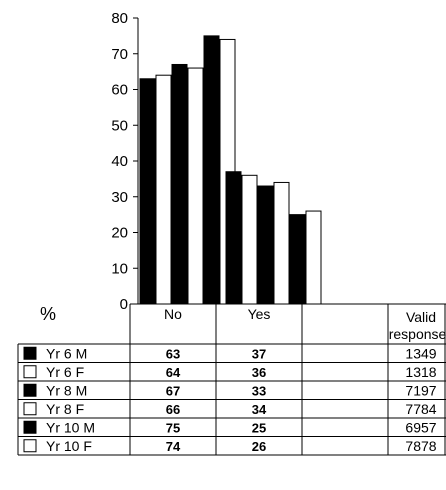 The height and width of the screenshot is (490, 446). I want to click on data-label: 74, so click(173, 446).